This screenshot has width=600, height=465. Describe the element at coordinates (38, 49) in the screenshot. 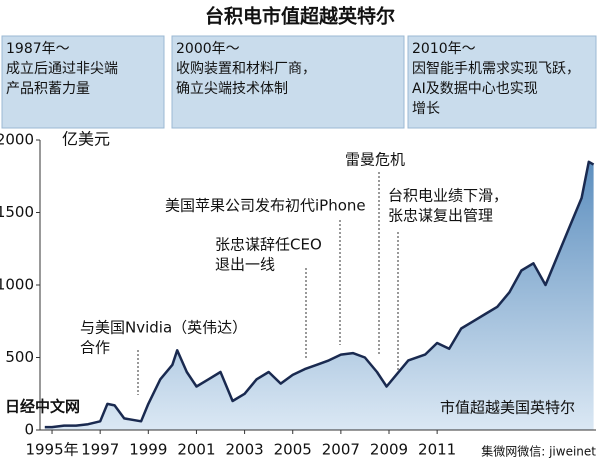

I see `period-title: 1987年～` at that location.